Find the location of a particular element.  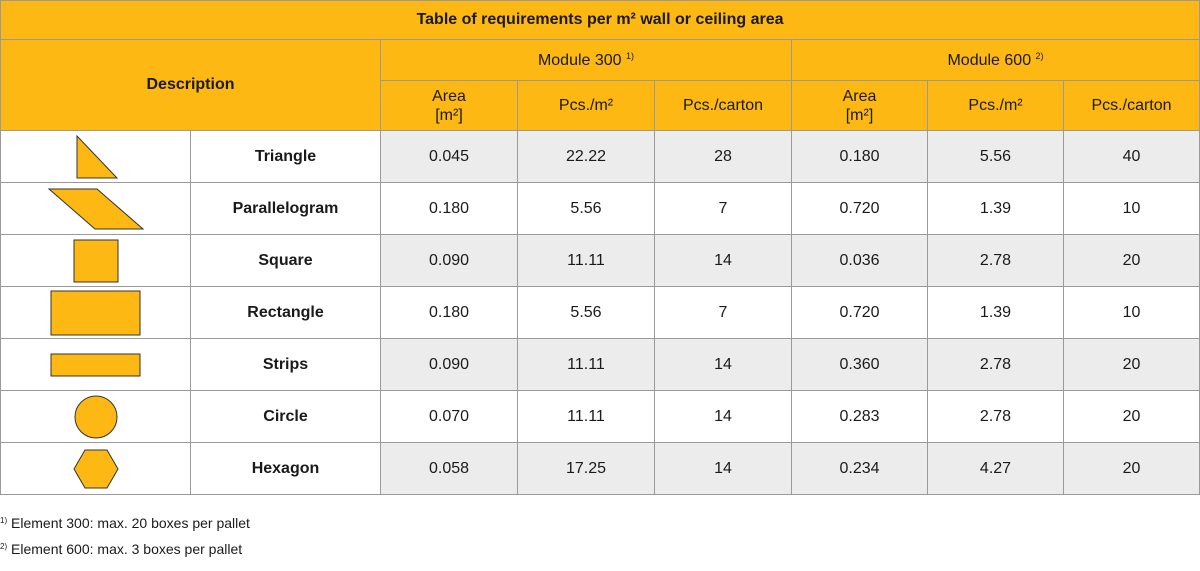

shape-name: Strips is located at coordinates (285, 364).